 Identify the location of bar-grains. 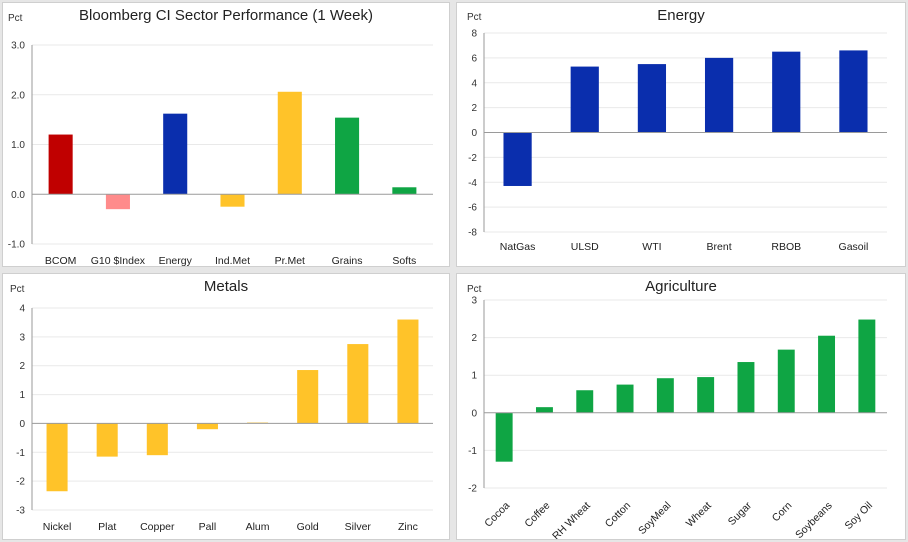
(347, 156).